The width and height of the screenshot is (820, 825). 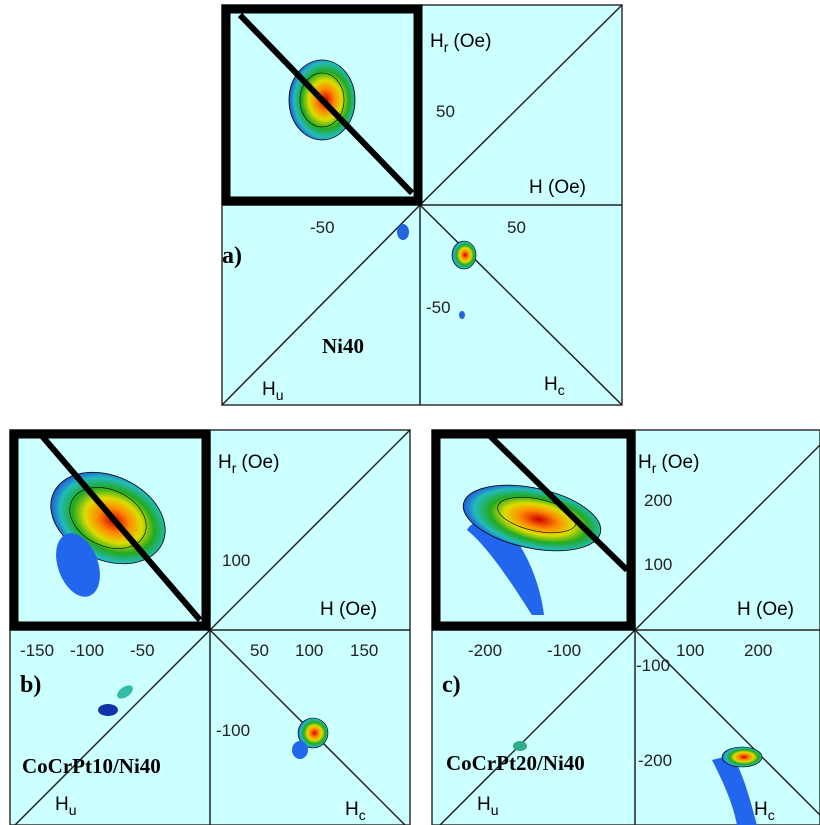 I want to click on hc-vert-tick-label: -50, so click(x=438, y=307).